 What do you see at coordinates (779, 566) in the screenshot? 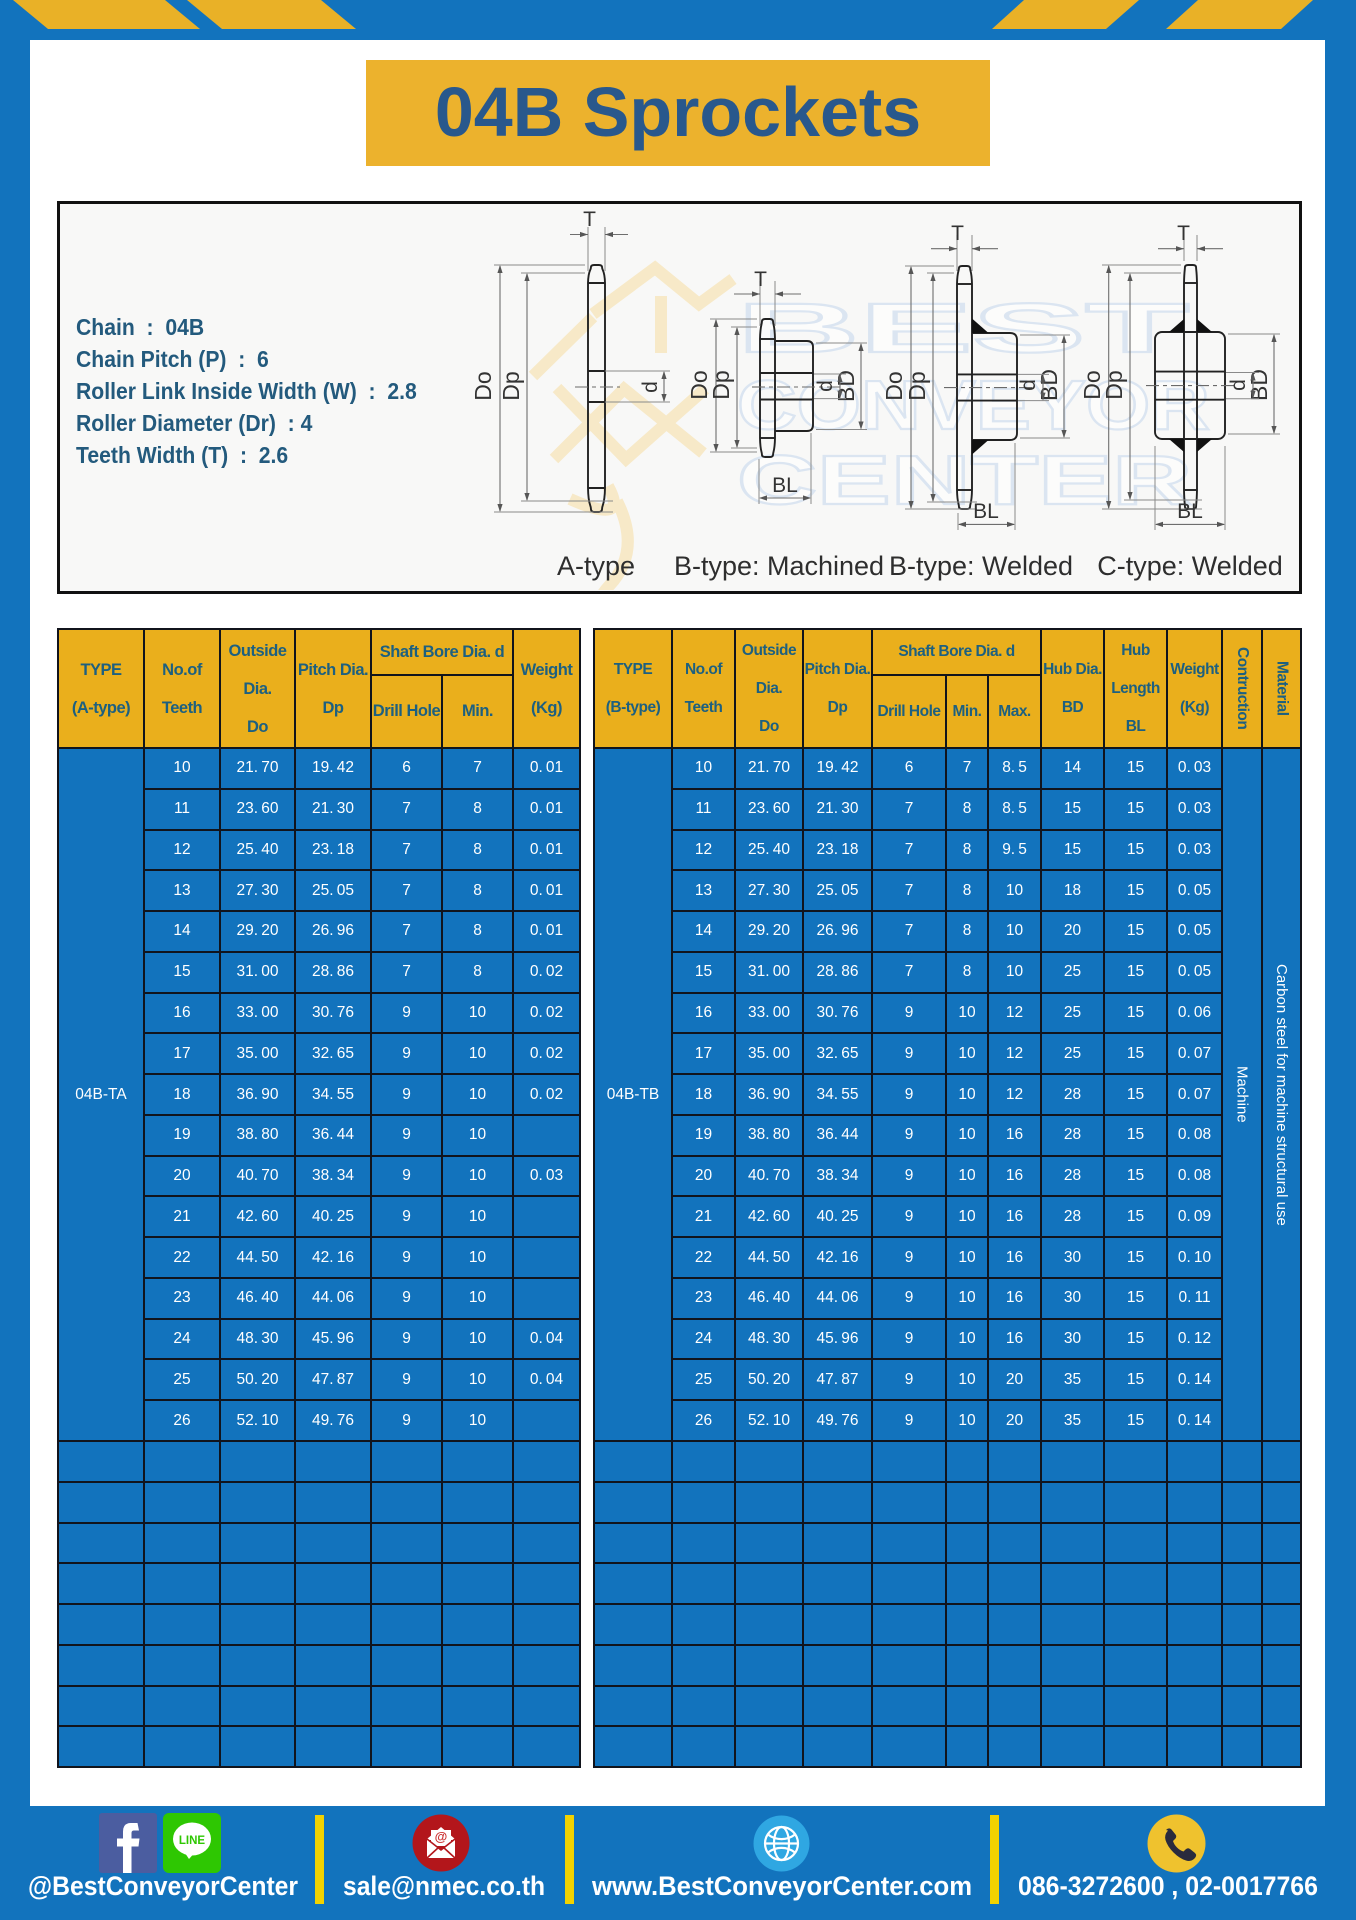
I see `svg-text: B-type: Machined` at bounding box center [779, 566].